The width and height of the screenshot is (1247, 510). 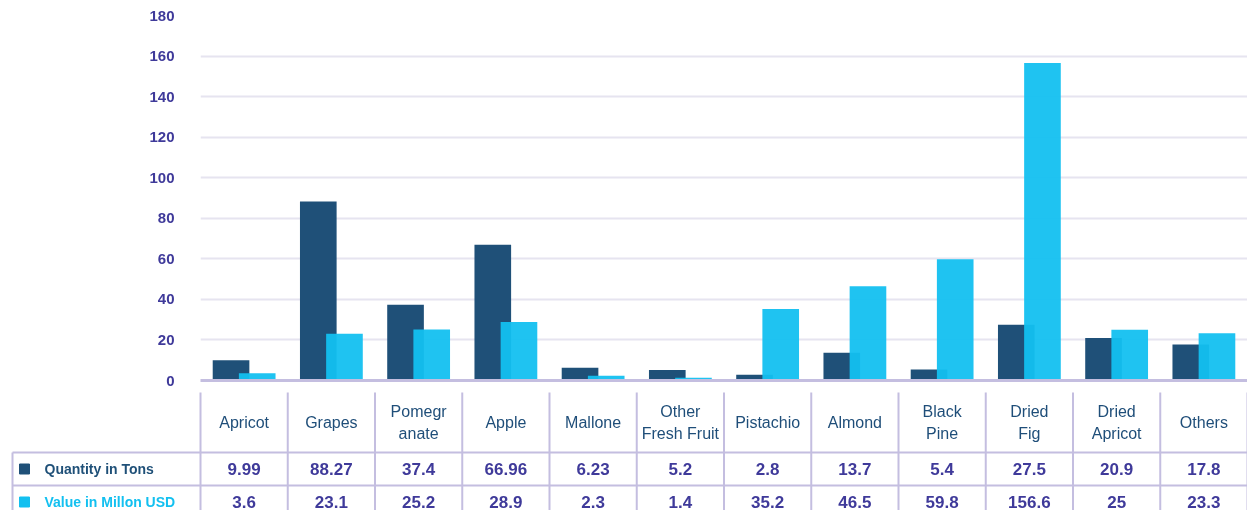 I want to click on y-tick-label: 160, so click(x=162, y=56).